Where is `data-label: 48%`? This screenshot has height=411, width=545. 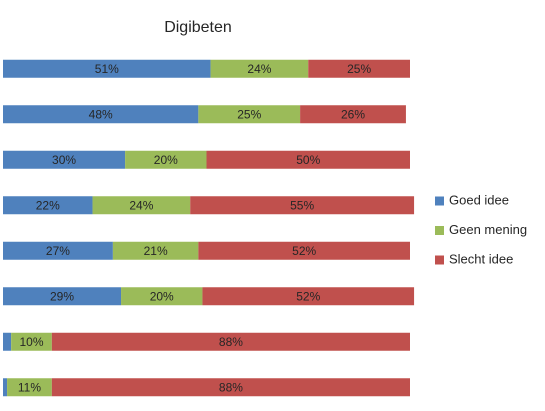 data-label: 48% is located at coordinates (101, 114).